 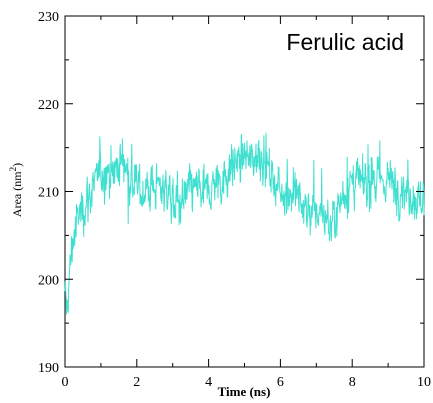 What do you see at coordinates (48, 368) in the screenshot?
I see `y-tick-label: 190` at bounding box center [48, 368].